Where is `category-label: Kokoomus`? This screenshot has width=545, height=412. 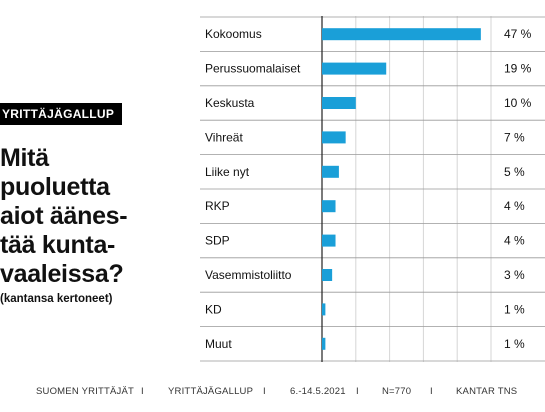
category-label: Kokoomus is located at coordinates (233, 34).